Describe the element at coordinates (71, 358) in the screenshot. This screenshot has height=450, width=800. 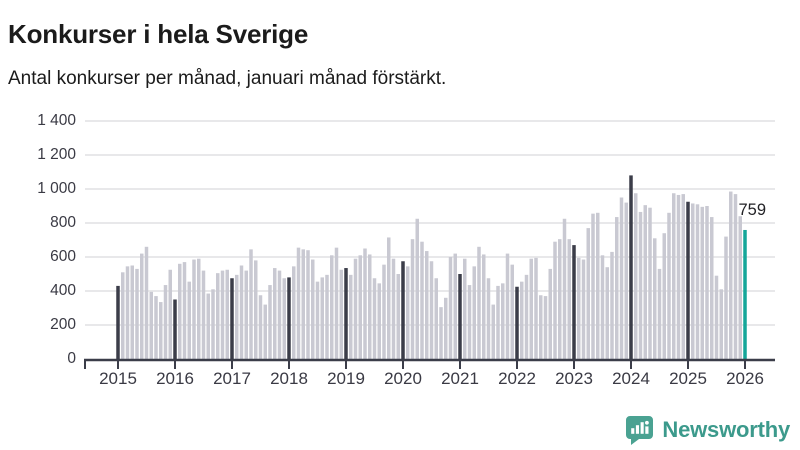
I see `y-tick-label: 0` at that location.